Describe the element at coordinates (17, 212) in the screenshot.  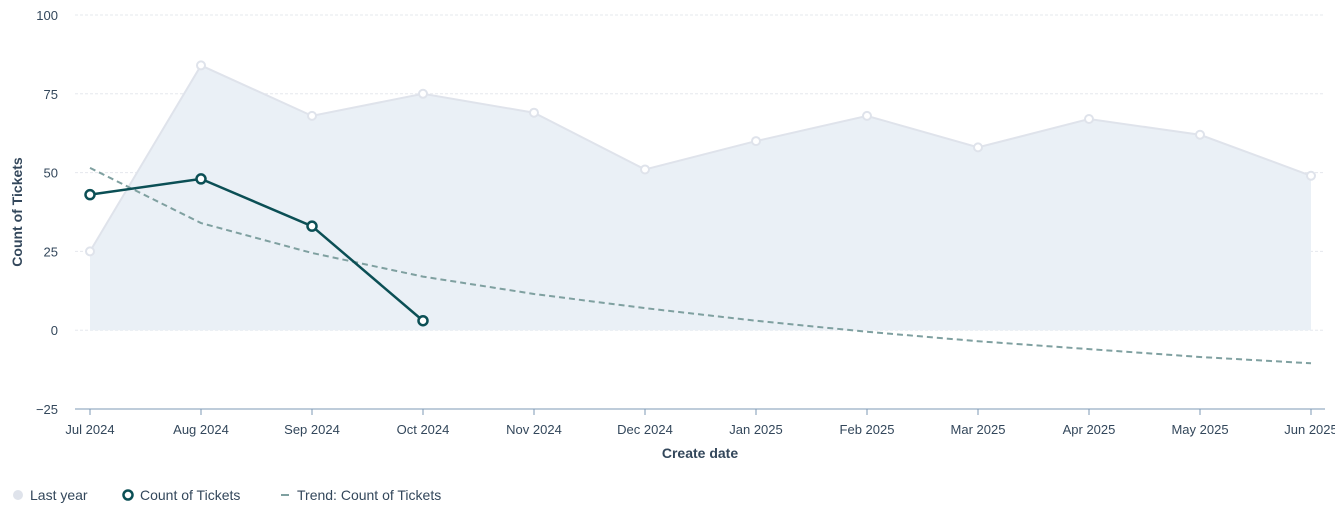
I see `y-axis-title: Count of Tickets` at that location.